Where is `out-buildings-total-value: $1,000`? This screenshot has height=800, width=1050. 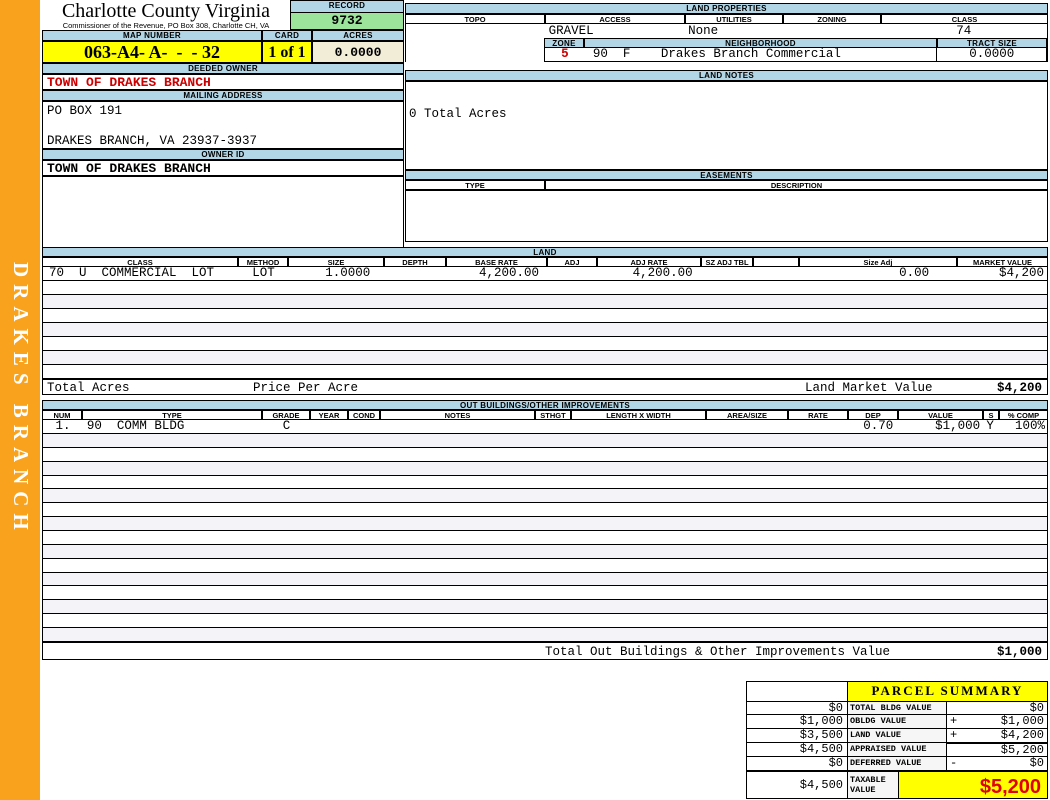 out-buildings-total-value: $1,000 is located at coordinates (1019, 652).